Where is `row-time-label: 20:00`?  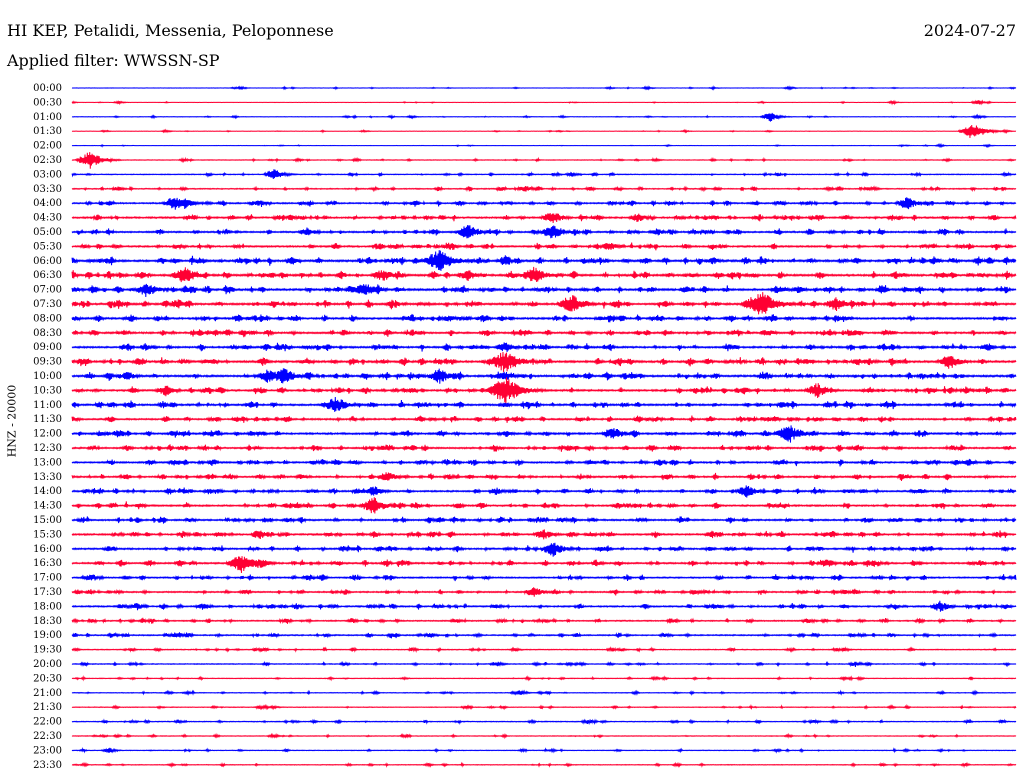 row-time-label: 20:00 is located at coordinates (47, 664).